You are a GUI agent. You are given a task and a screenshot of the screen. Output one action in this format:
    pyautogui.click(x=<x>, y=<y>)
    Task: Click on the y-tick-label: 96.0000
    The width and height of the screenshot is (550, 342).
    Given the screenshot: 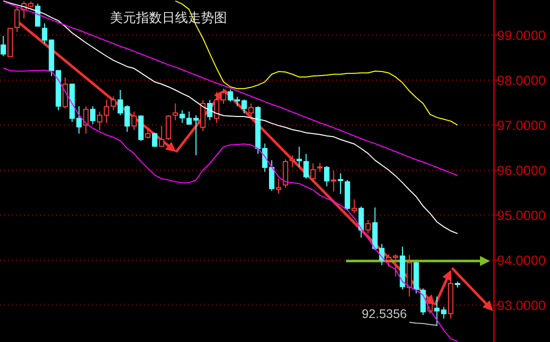 What is the action you would take?
    pyautogui.click(x=521, y=170)
    